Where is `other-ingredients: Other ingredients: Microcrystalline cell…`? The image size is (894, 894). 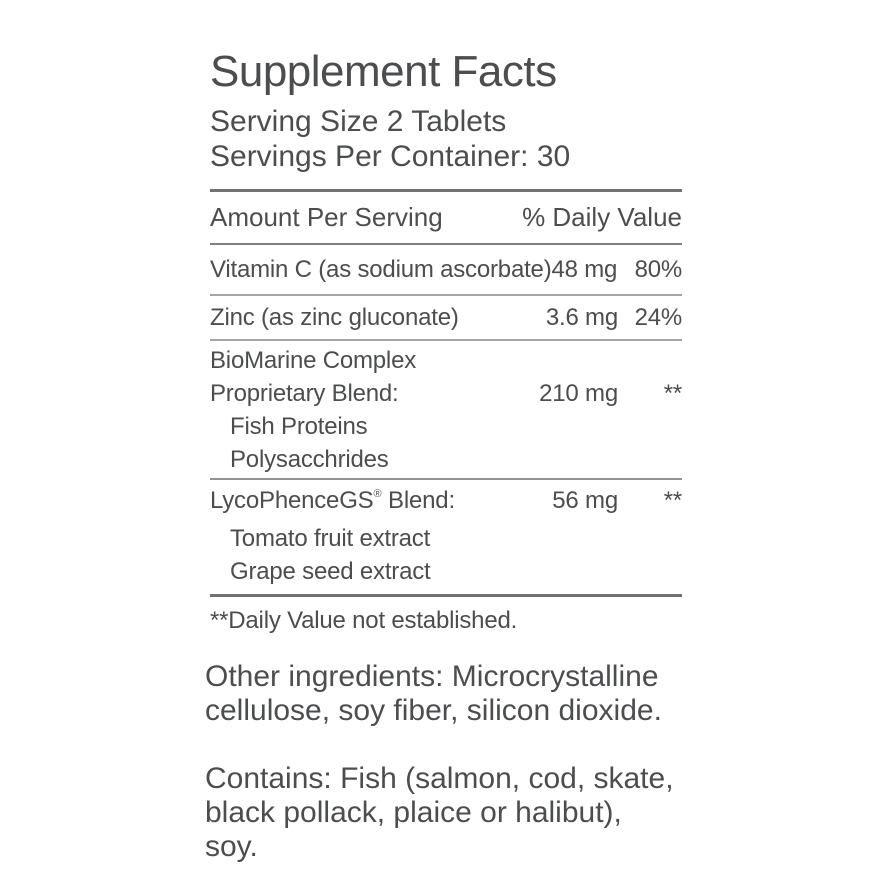
other-ingredients: Other ingredients: Microcrystalline cell… is located at coordinates (485, 694).